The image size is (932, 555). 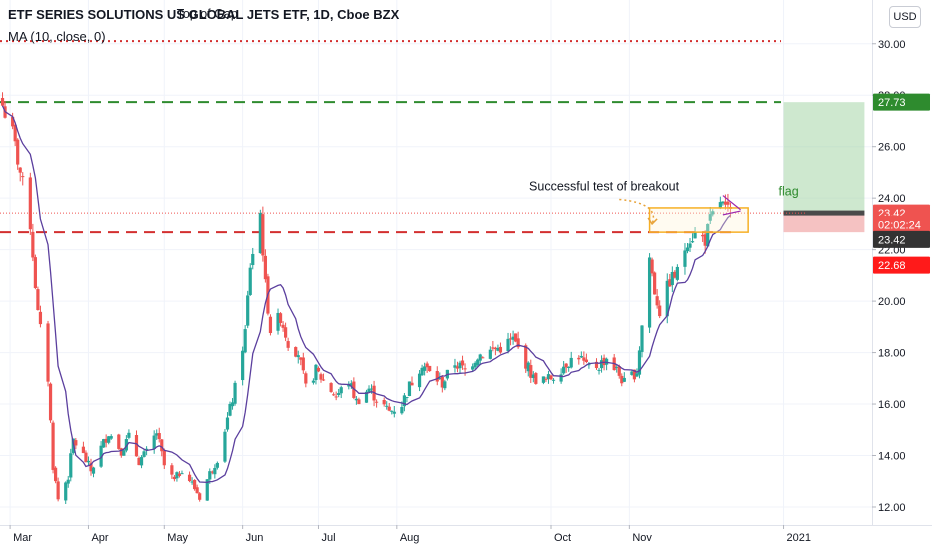 What do you see at coordinates (892, 240) in the screenshot?
I see `price-label-text: 23.42` at bounding box center [892, 240].